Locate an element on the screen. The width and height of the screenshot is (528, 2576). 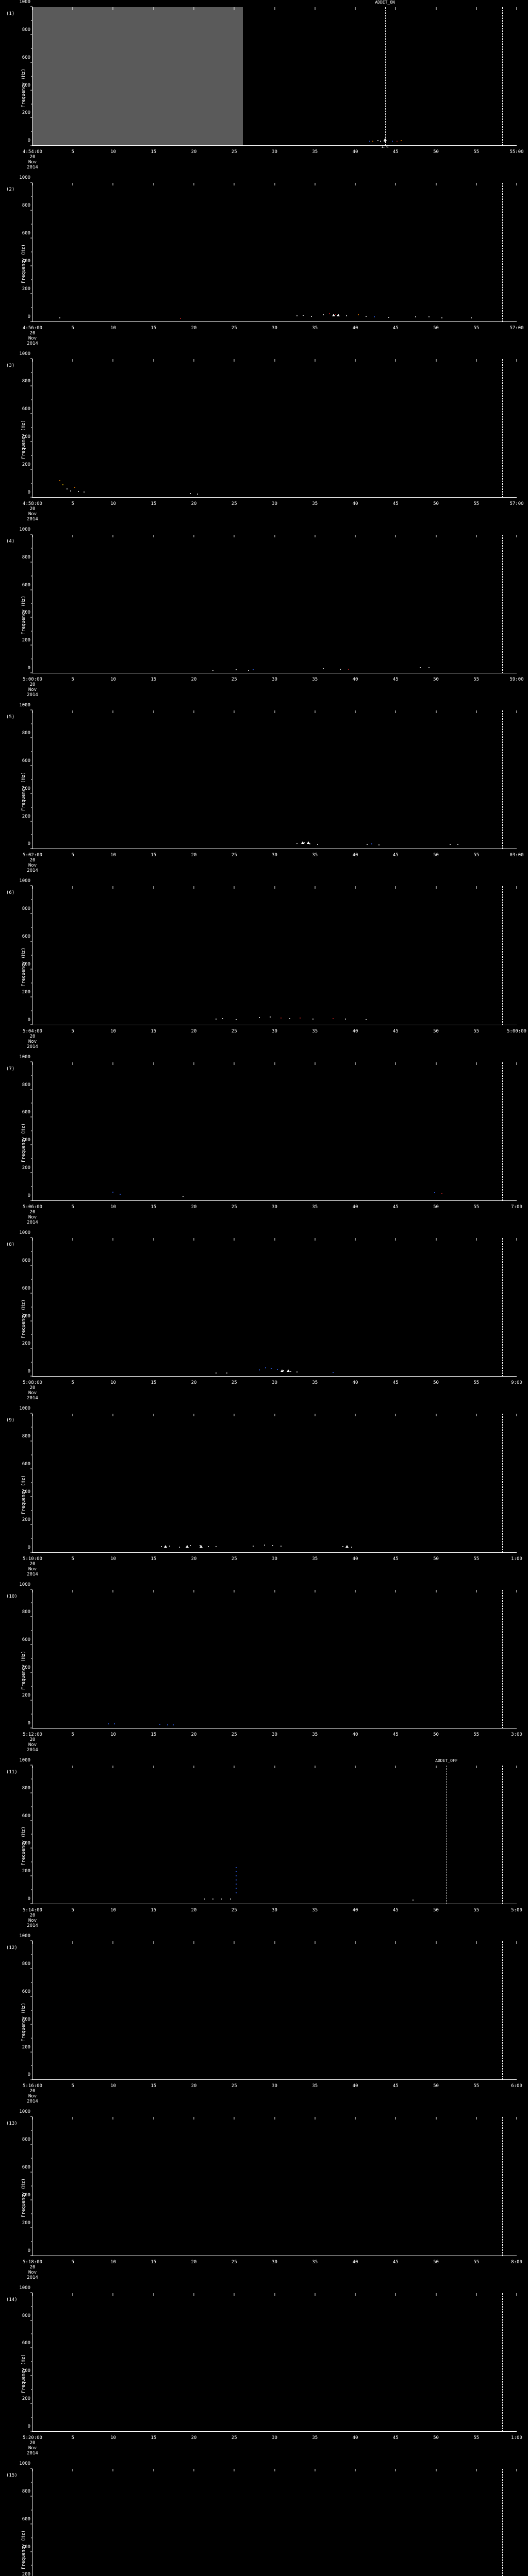
panel-index-label: (7) is located at coordinates (10, 1069).